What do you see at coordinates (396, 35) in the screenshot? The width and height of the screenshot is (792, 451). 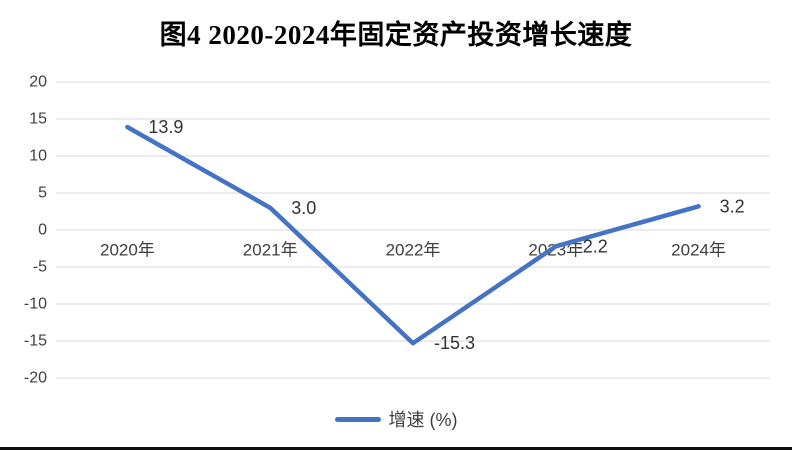 I see `chart-title: 图4 2020-2024年固定资产投资增长速度` at bounding box center [396, 35].